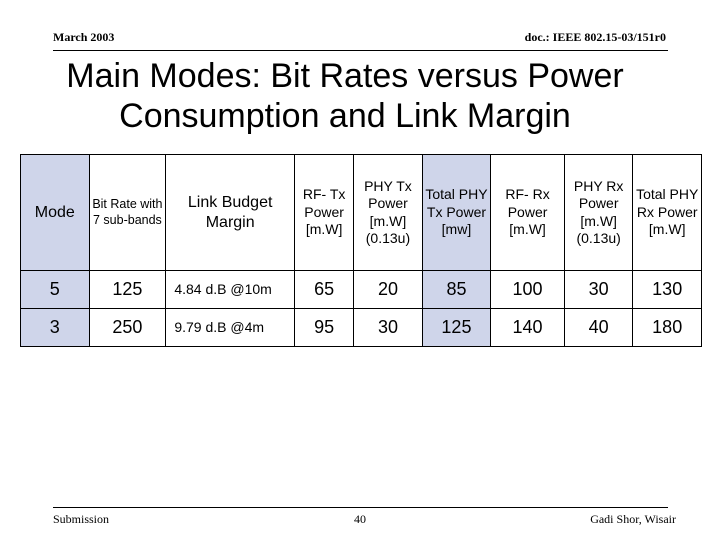 This screenshot has height=540, width=720. What do you see at coordinates (595, 37) in the screenshot?
I see `header-doc-id: doc.: IEEE 802.15-03/151r0` at bounding box center [595, 37].